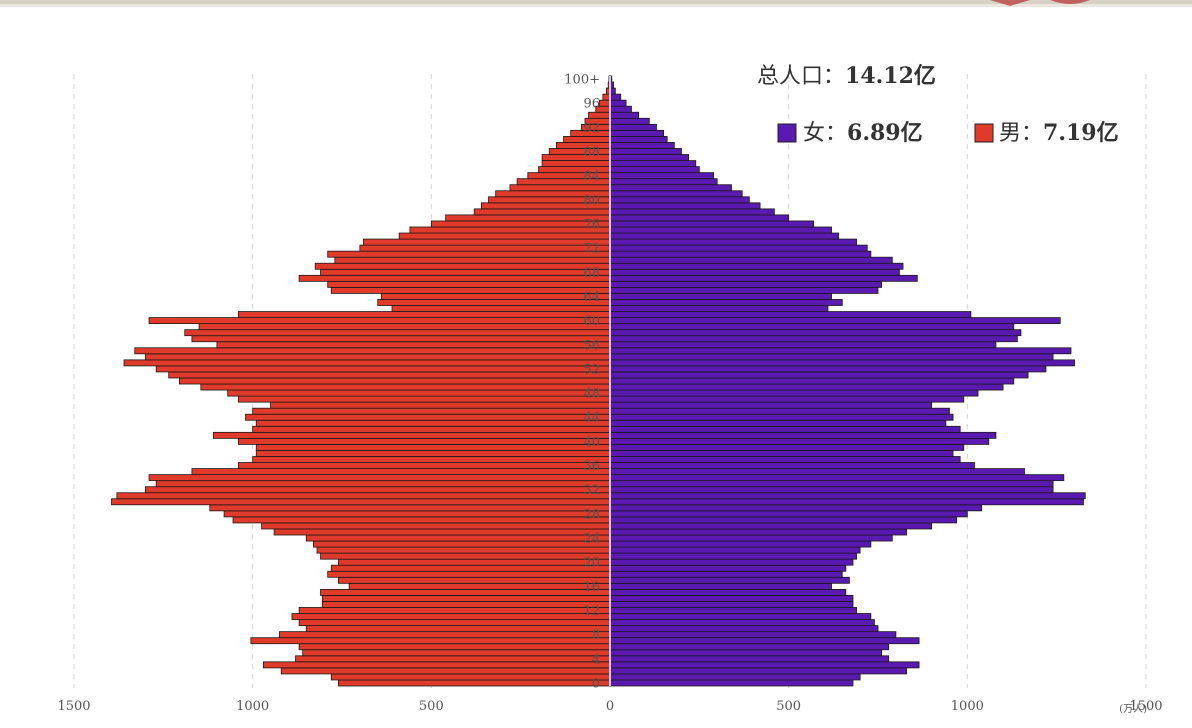 The height and width of the screenshot is (728, 1192). I want to click on total-population: 总人口：14.12亿, so click(846, 76).